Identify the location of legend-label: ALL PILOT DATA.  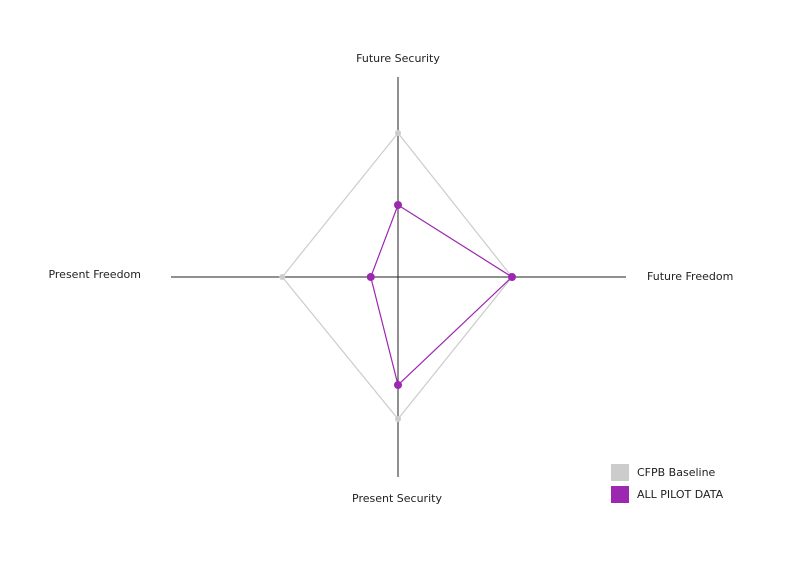
(680, 494).